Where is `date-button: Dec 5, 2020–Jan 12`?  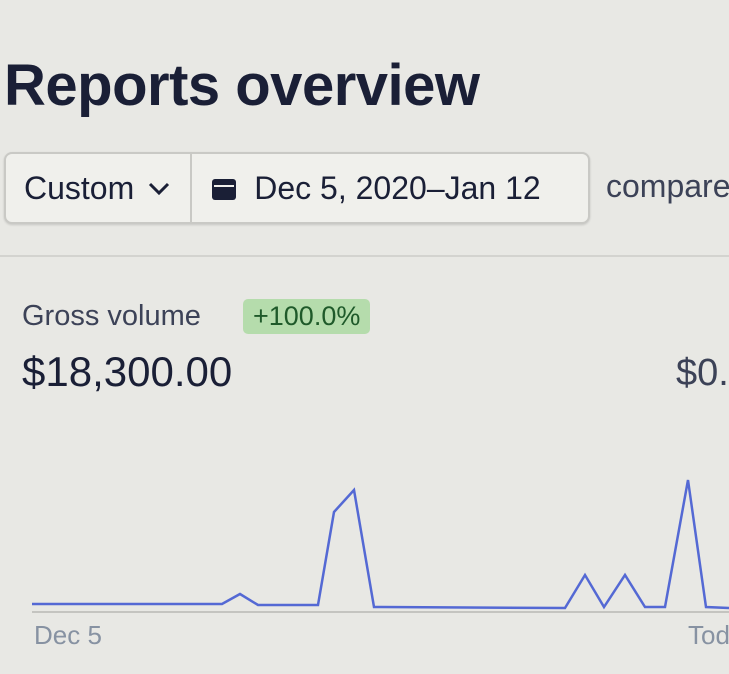 date-button: Dec 5, 2020–Jan 12 is located at coordinates (374, 188).